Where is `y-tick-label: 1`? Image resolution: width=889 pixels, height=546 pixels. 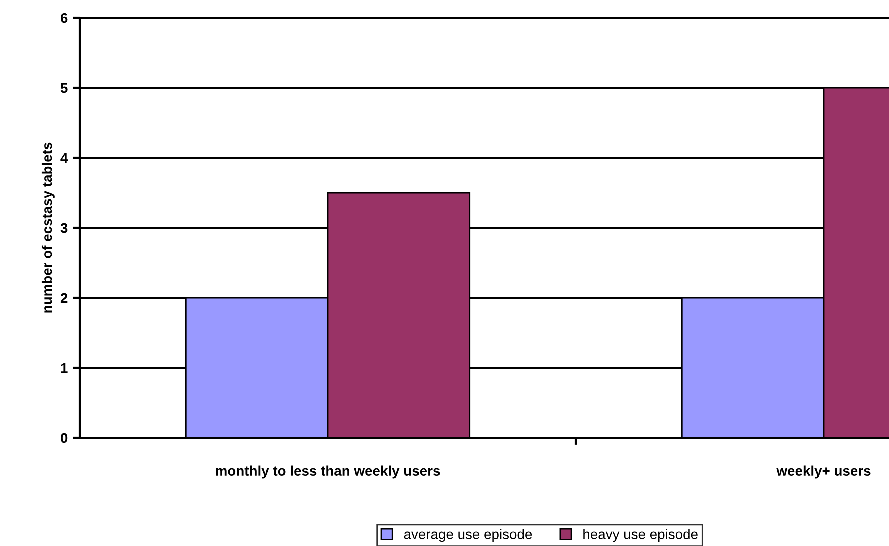
y-tick-label: 1 is located at coordinates (64, 368).